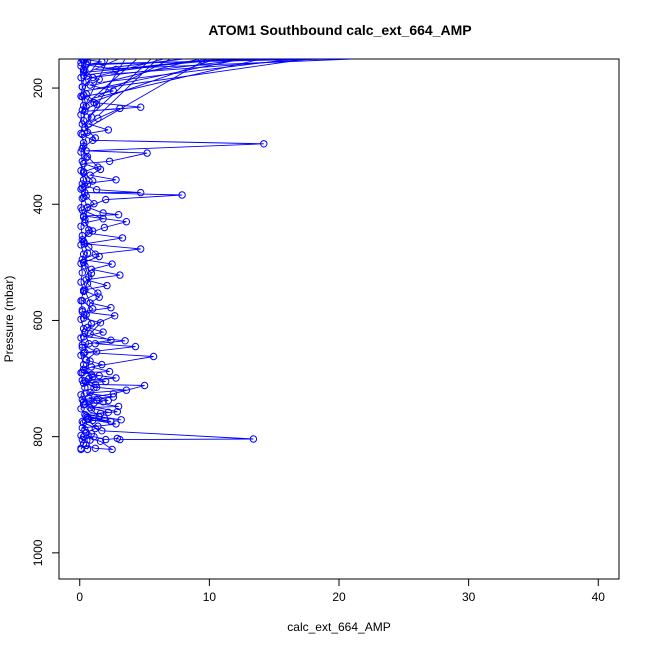 The height and width of the screenshot is (650, 650). What do you see at coordinates (38, 88) in the screenshot?
I see `y-tick-label: 200` at bounding box center [38, 88].